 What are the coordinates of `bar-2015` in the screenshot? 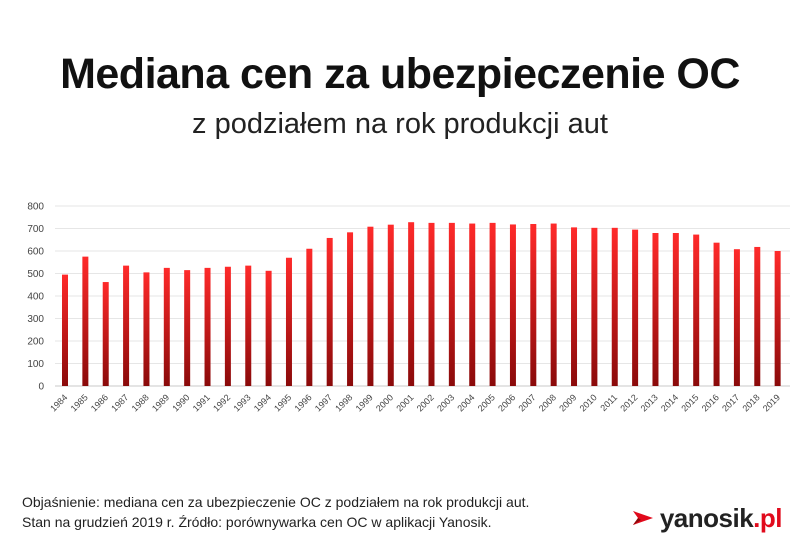 It's located at (696, 310).